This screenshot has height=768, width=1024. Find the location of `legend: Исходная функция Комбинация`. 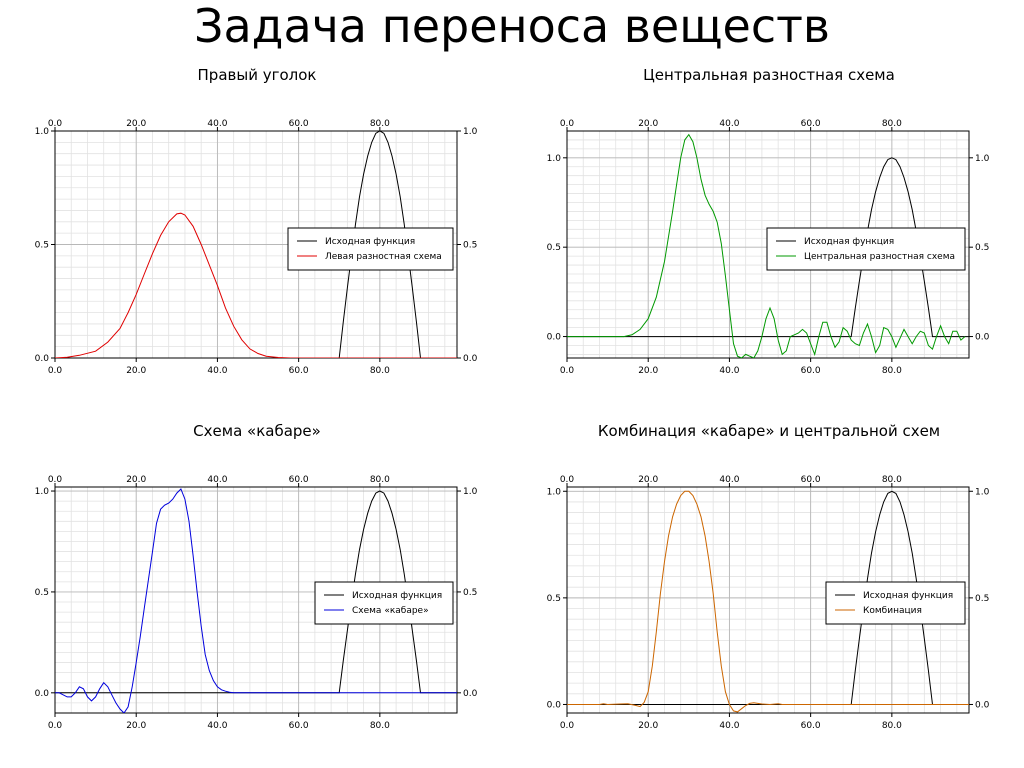

legend: Исходная функция Комбинация is located at coordinates (895, 603).